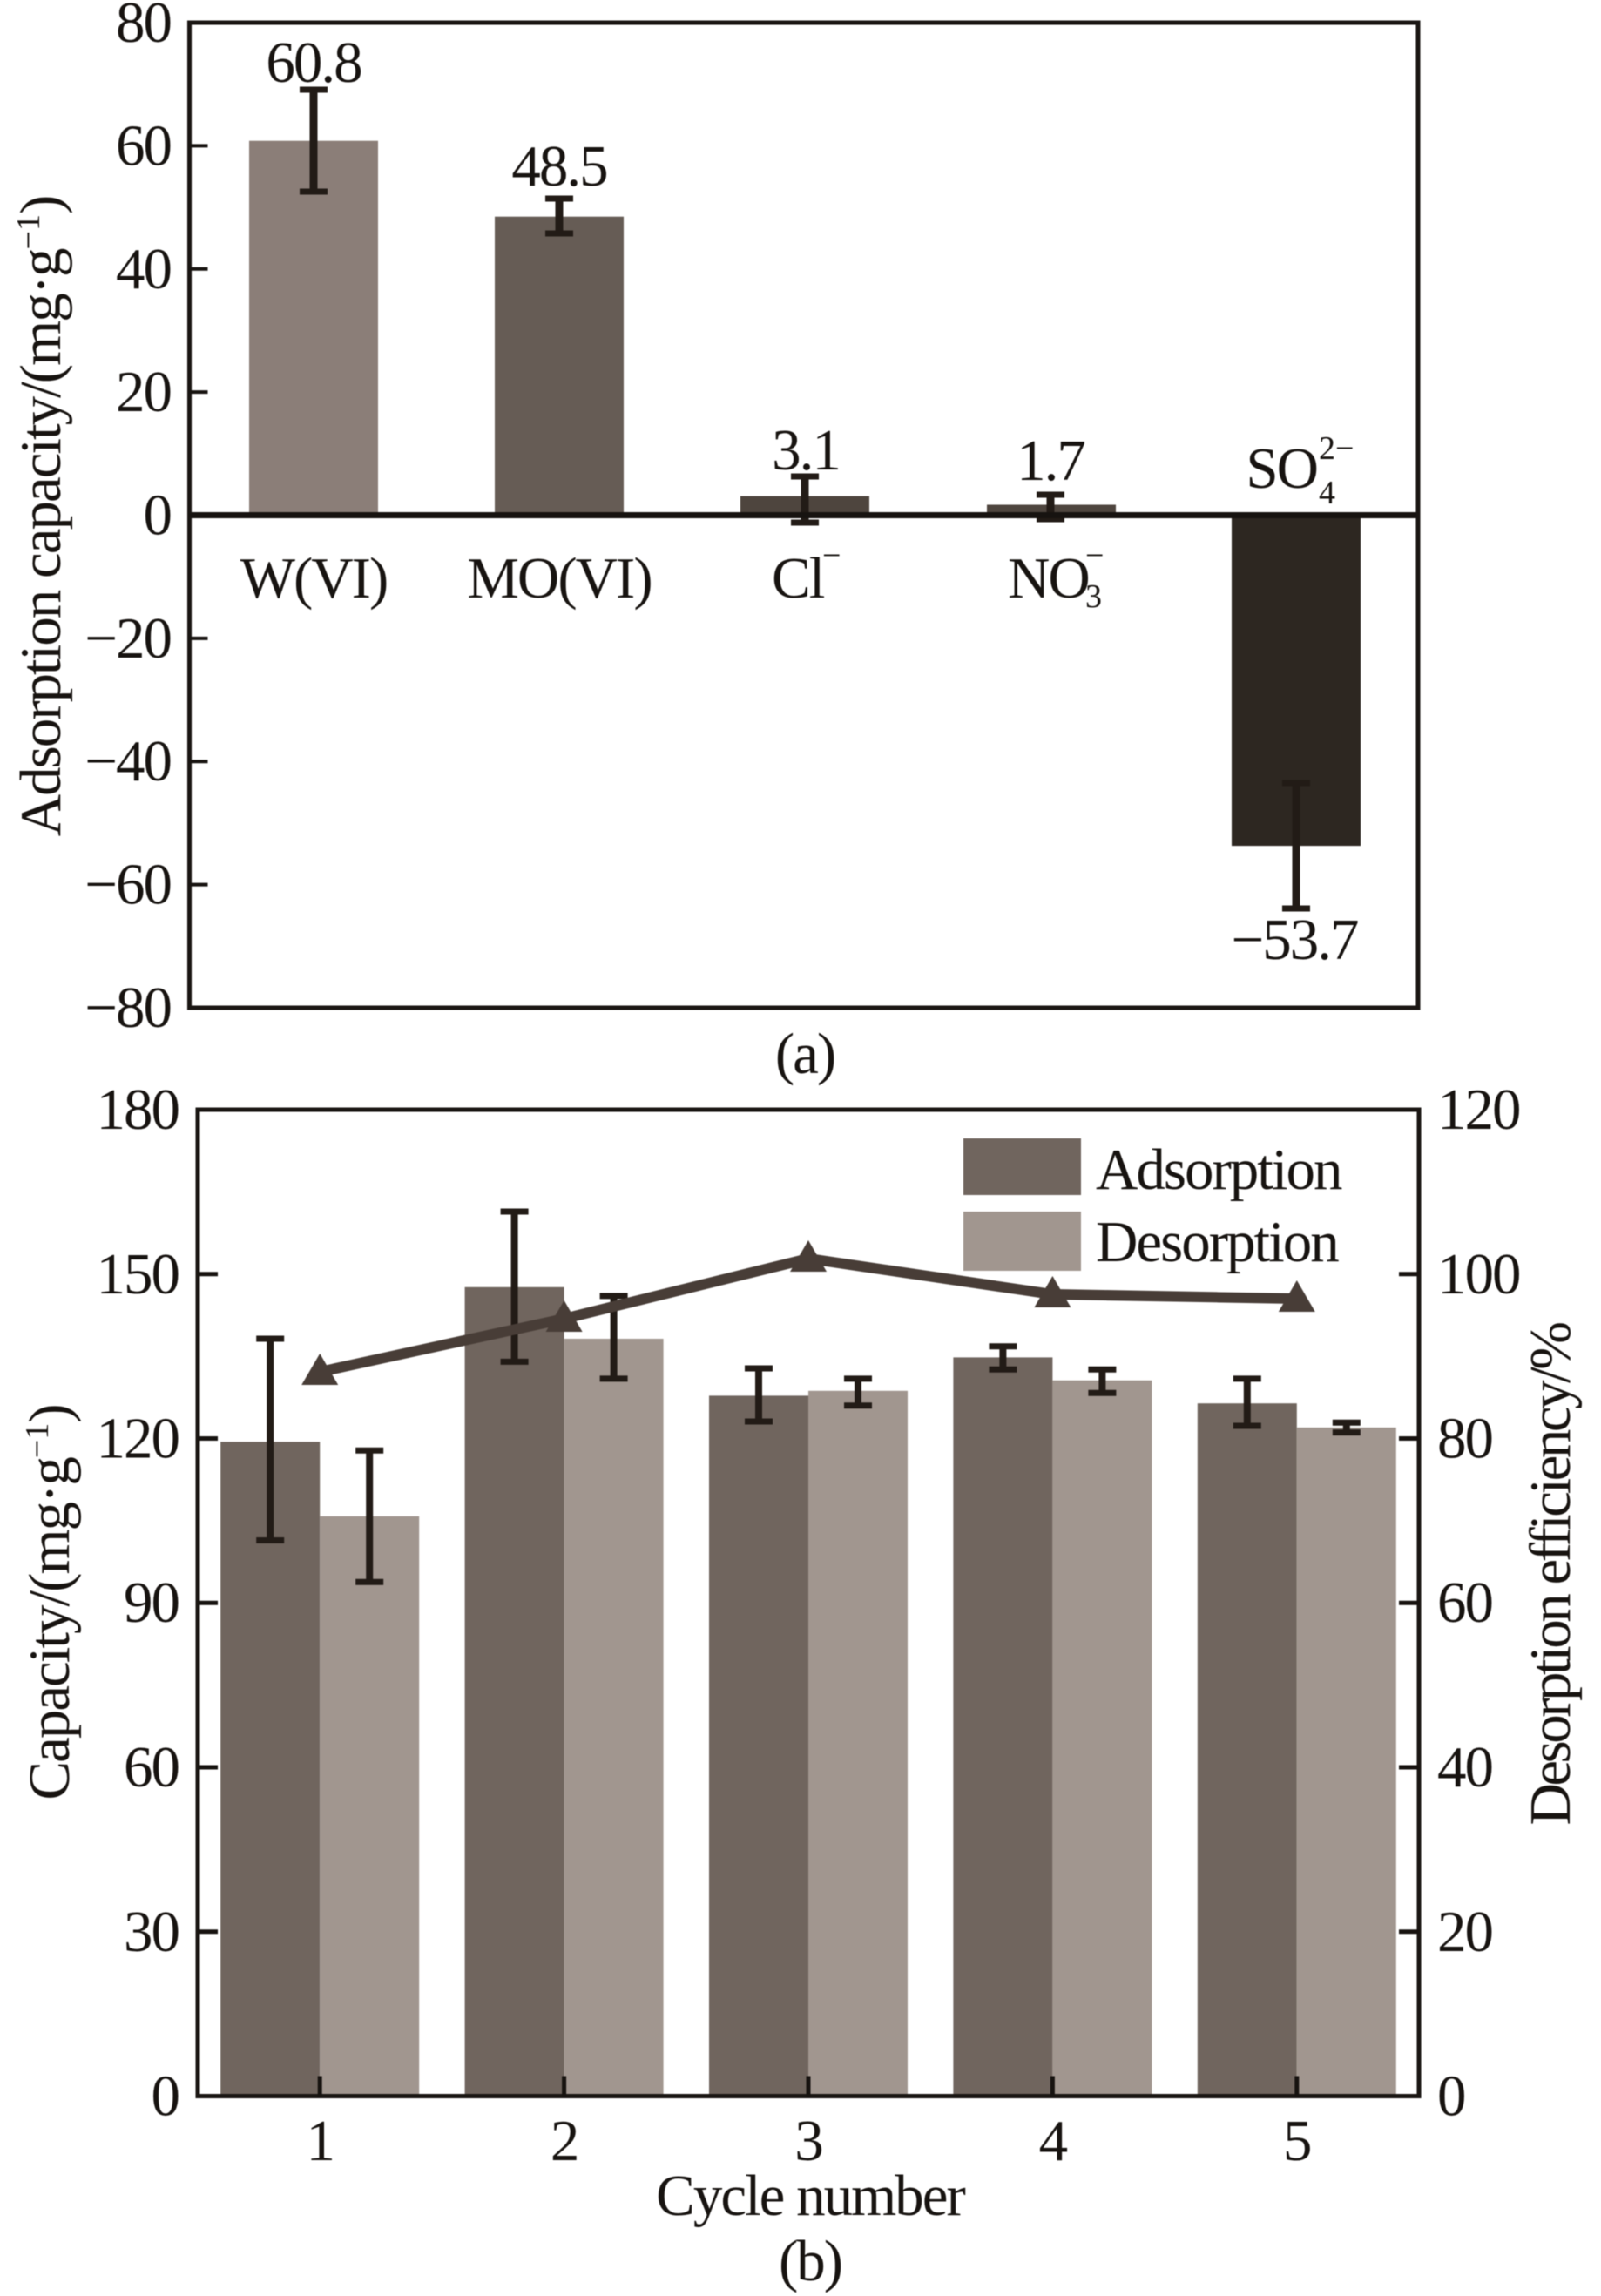 The image size is (1601, 2296). Describe the element at coordinates (1217, 1242) in the screenshot. I see `svg-text: Desorption` at that location.